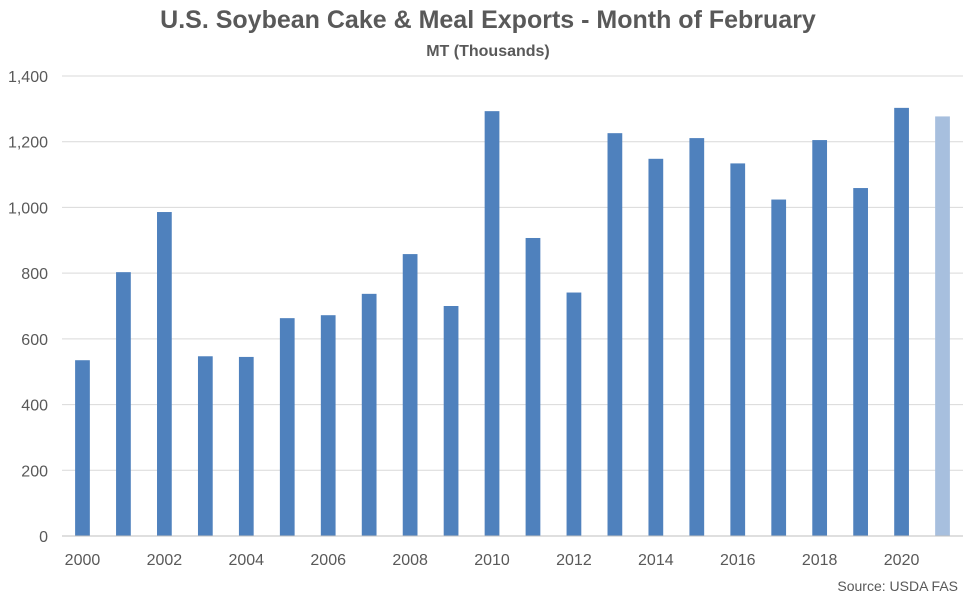 This screenshot has width=976, height=601. Describe the element at coordinates (246, 446) in the screenshot. I see `bar-2004` at that location.